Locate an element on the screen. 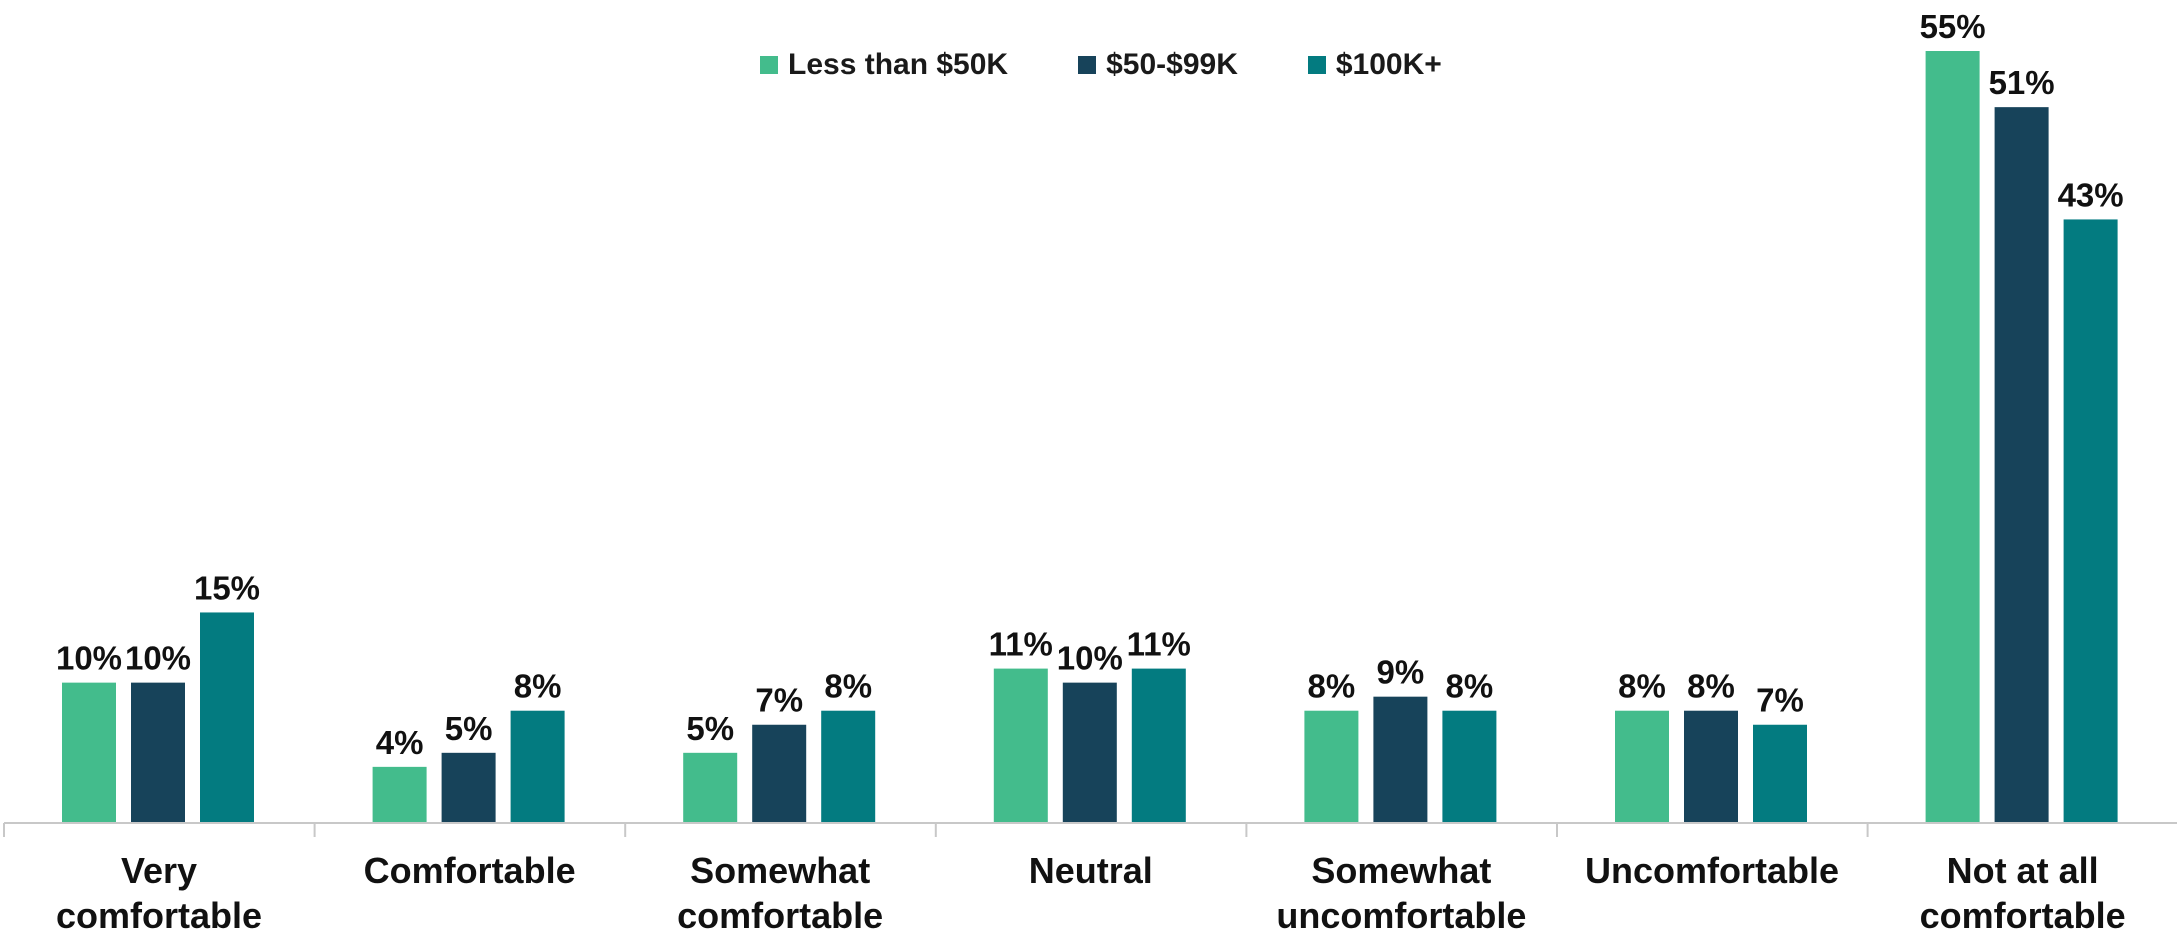 The image size is (2177, 940). data-label: 4% is located at coordinates (400, 742).